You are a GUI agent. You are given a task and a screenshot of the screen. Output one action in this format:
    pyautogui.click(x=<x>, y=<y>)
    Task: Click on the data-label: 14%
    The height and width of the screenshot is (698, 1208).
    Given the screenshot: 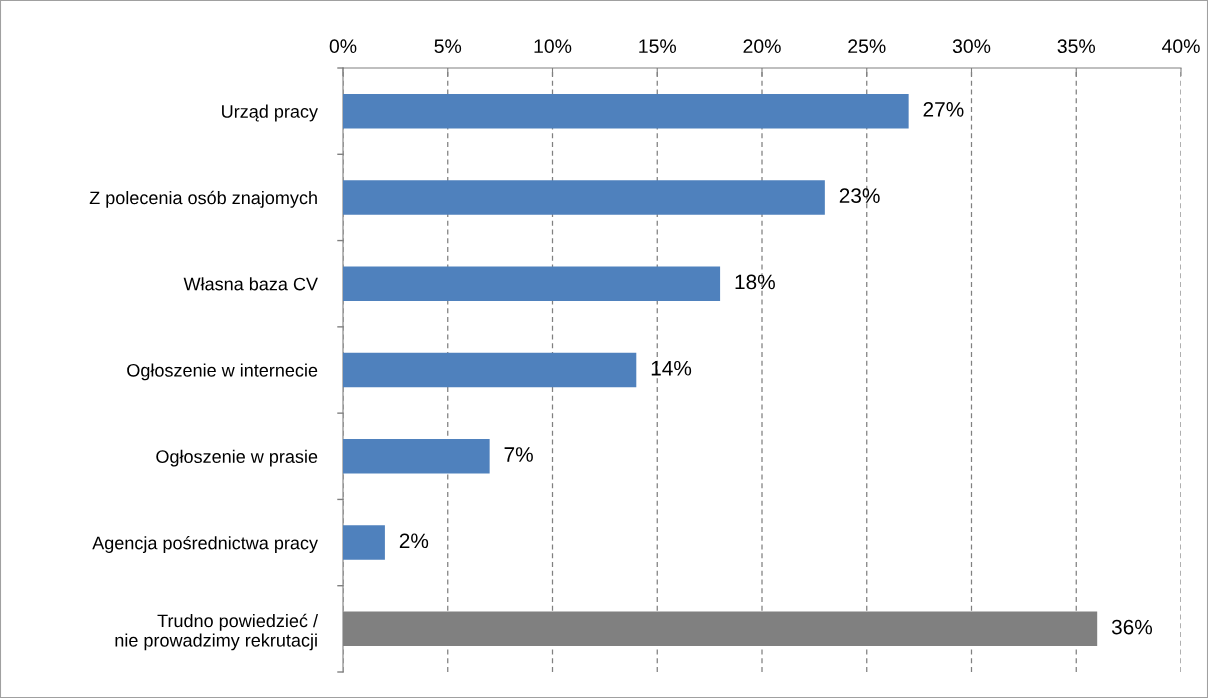 What is the action you would take?
    pyautogui.click(x=671, y=368)
    